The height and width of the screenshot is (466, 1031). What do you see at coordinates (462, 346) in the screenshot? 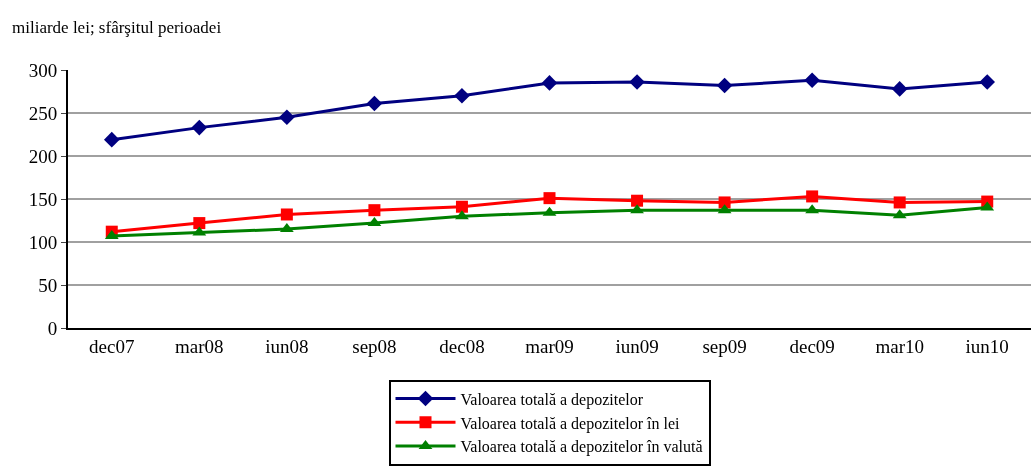
I see `x-tick-label: dec08` at bounding box center [462, 346].